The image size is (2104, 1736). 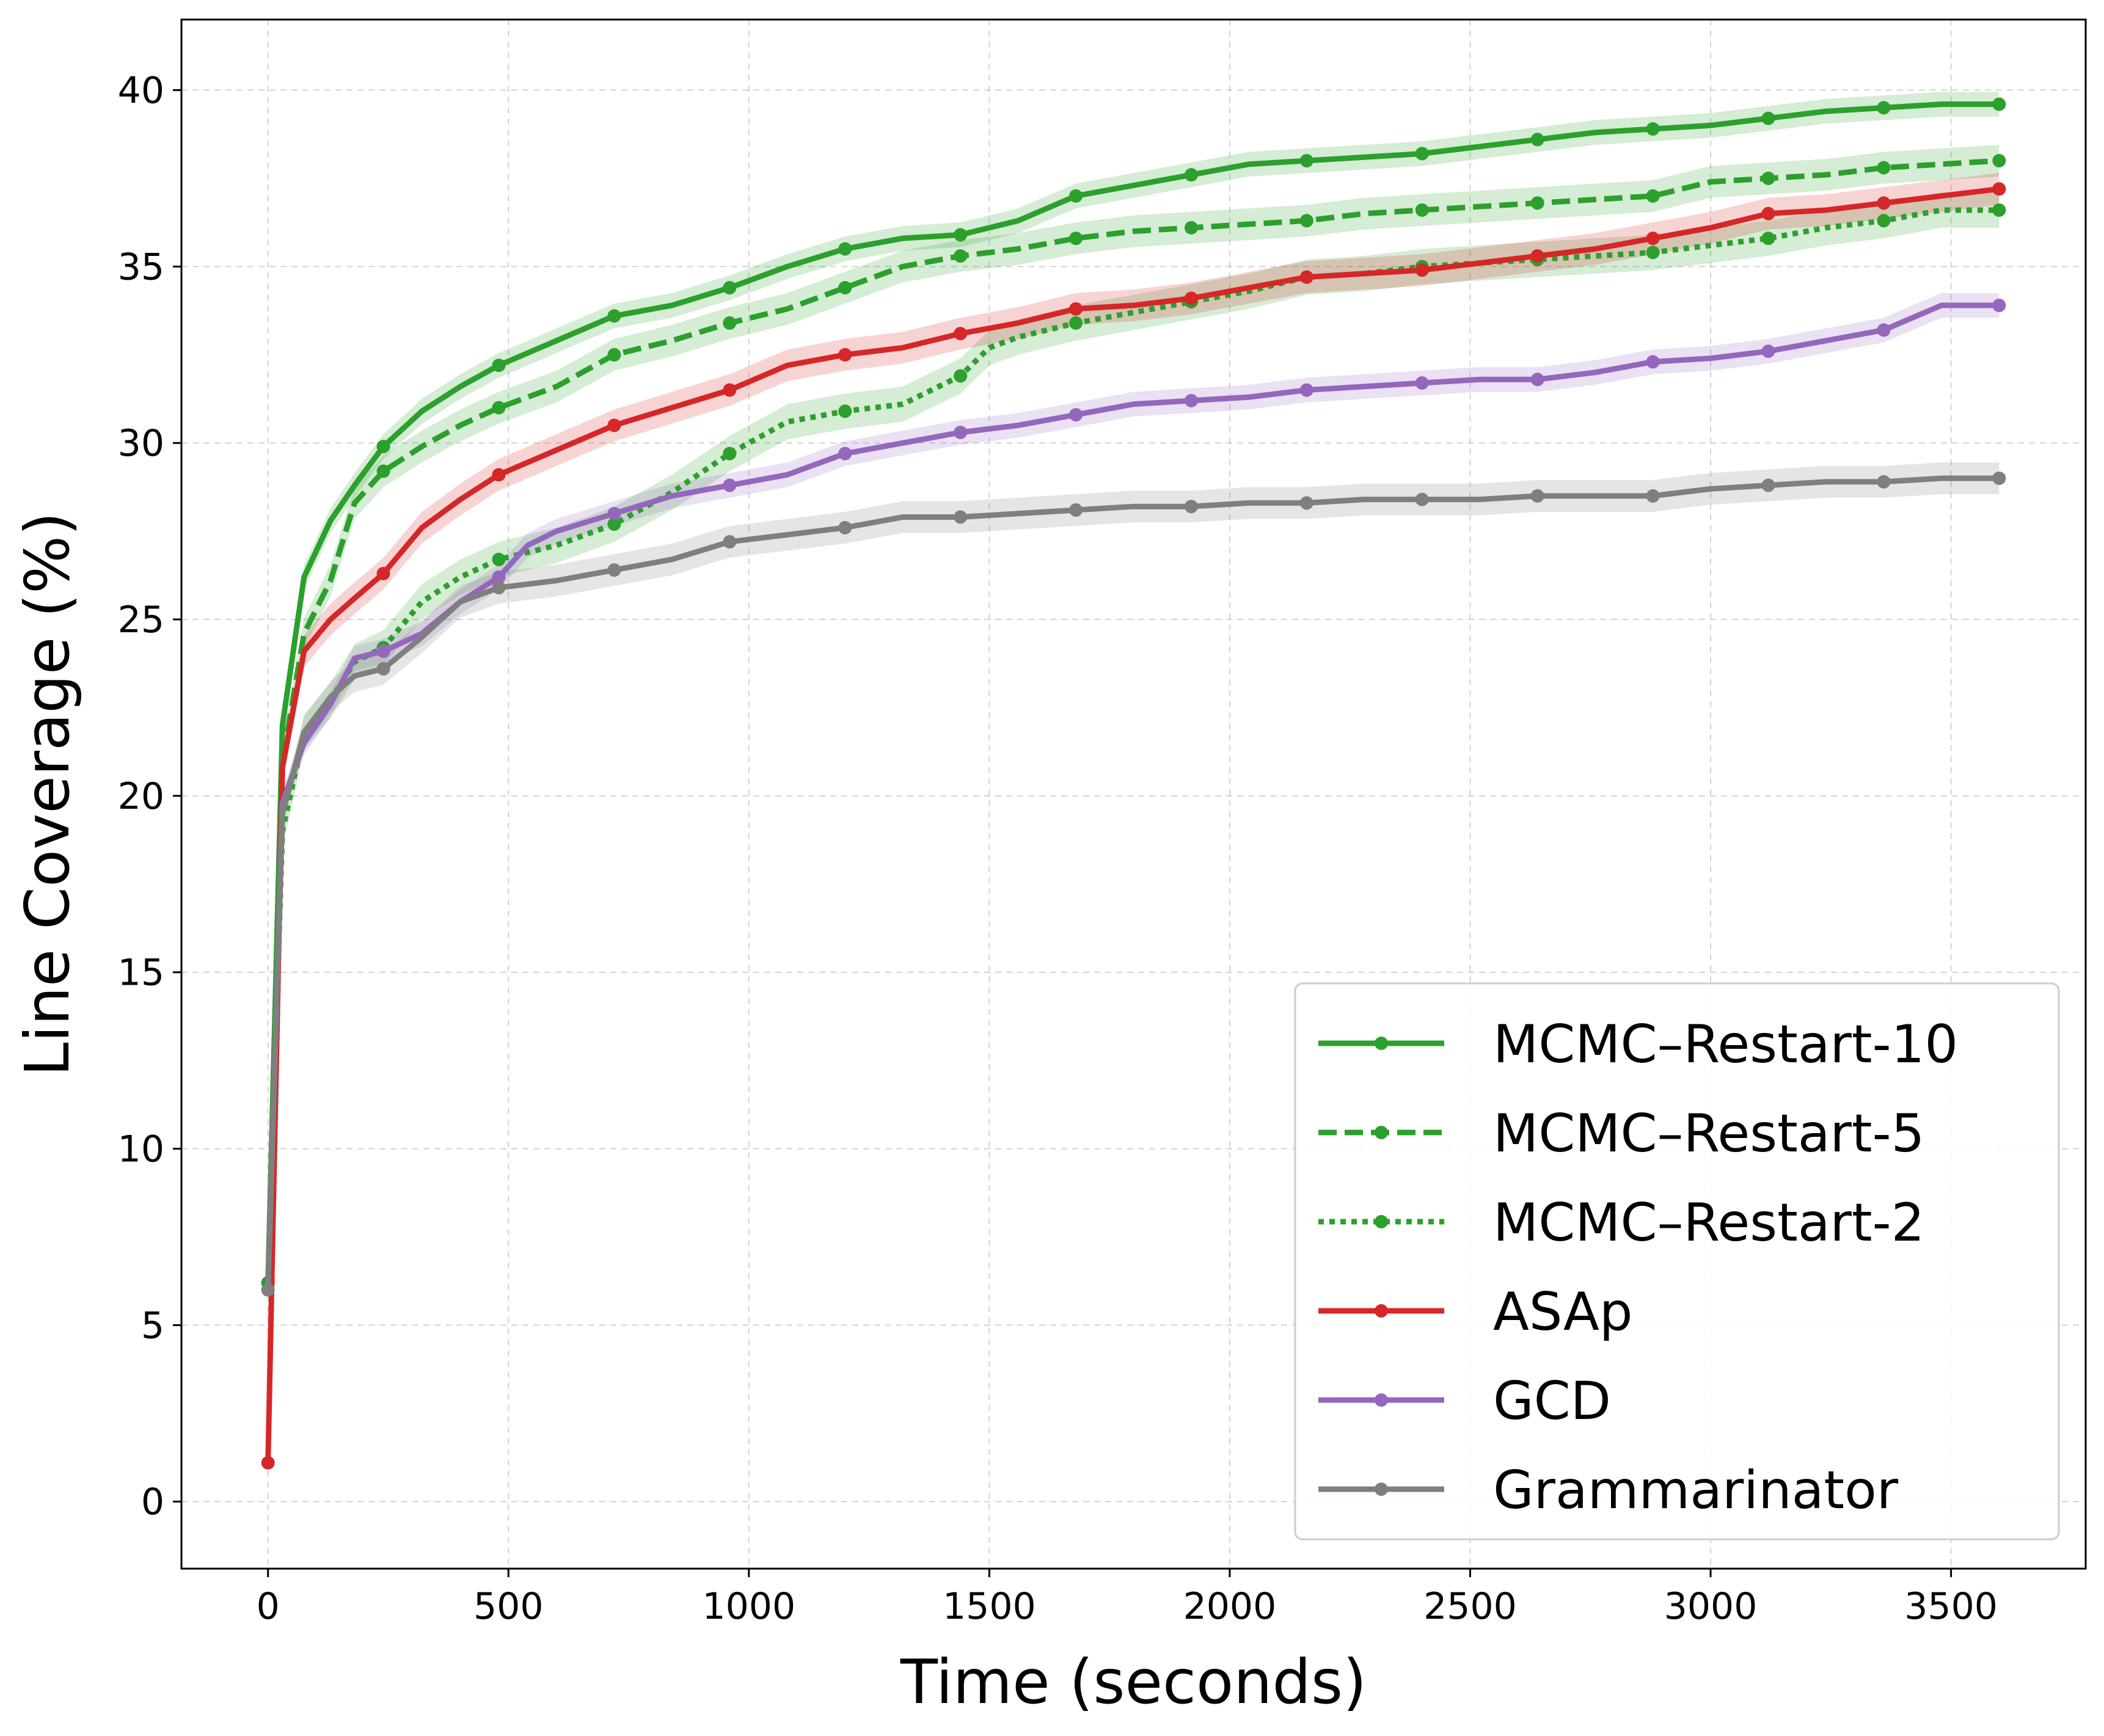 I want to click on y-tick-label: 35, so click(x=141, y=267).